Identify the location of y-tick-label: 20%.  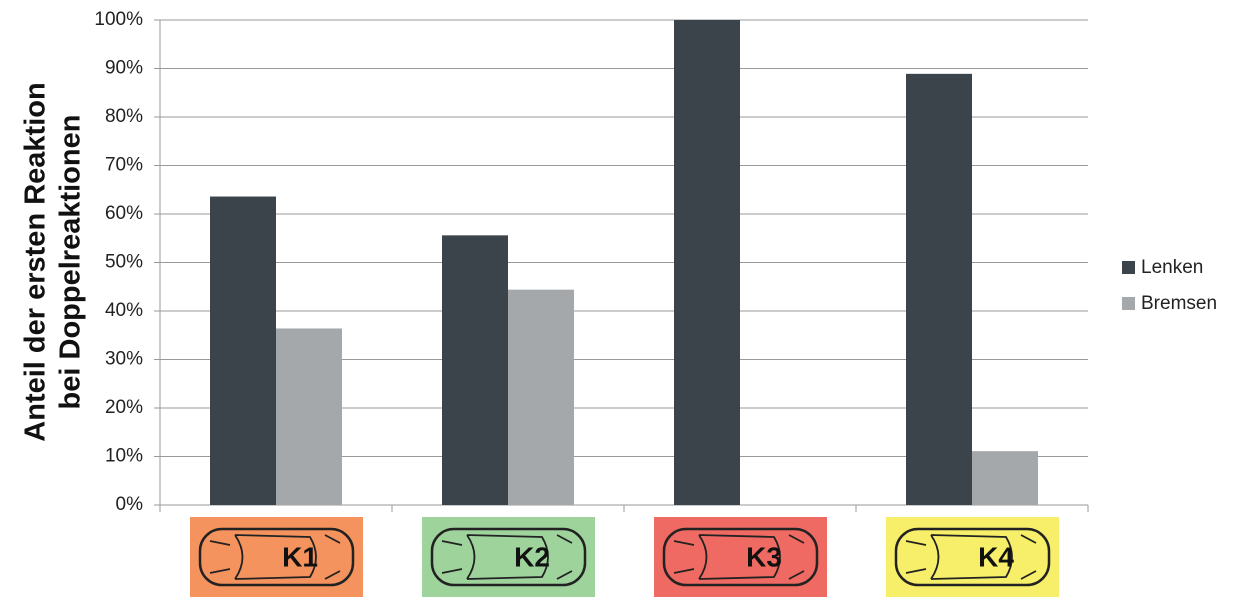
(124, 407).